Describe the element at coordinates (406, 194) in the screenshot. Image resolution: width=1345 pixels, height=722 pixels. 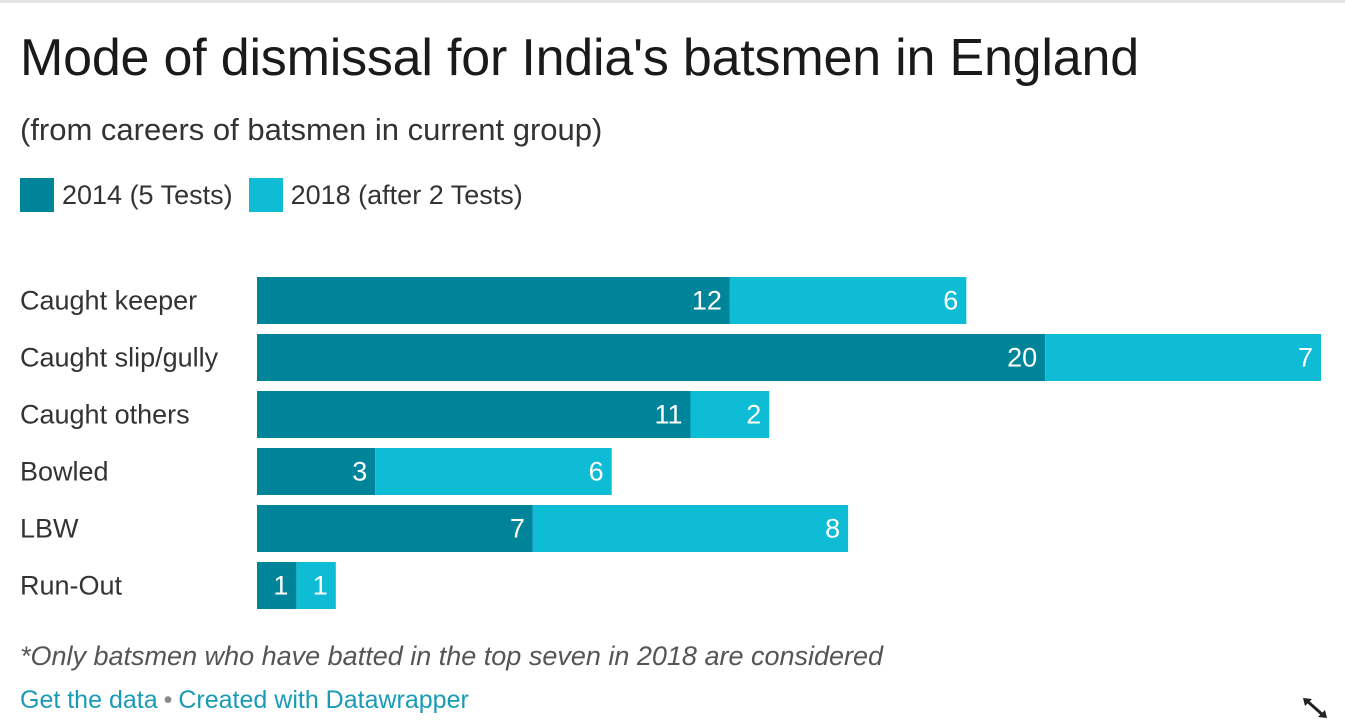
I see `legend-label-2018: 2018 (after 2 Tests)` at that location.